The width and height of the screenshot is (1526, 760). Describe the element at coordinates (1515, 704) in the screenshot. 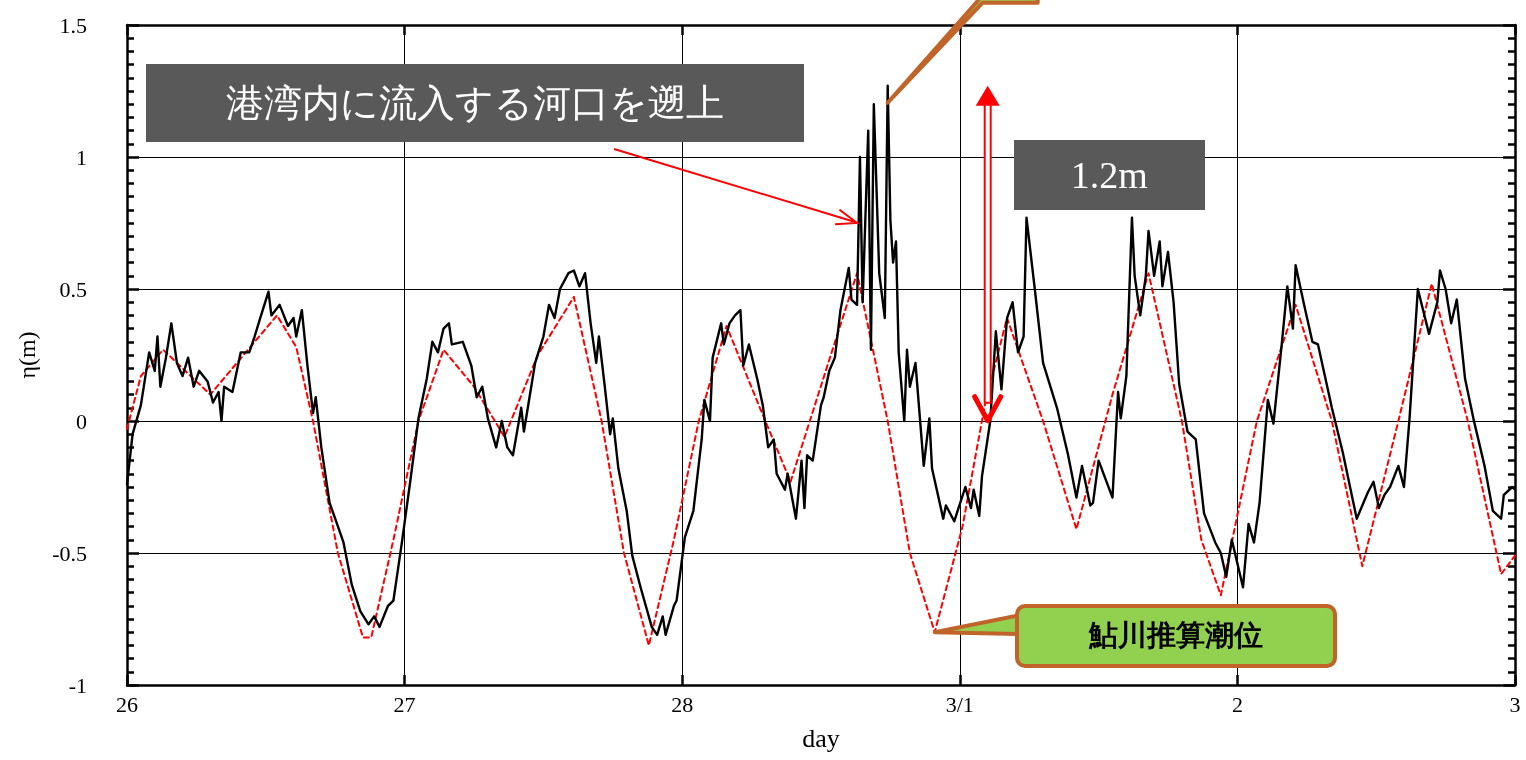

I see `x-tick-label: 3` at that location.